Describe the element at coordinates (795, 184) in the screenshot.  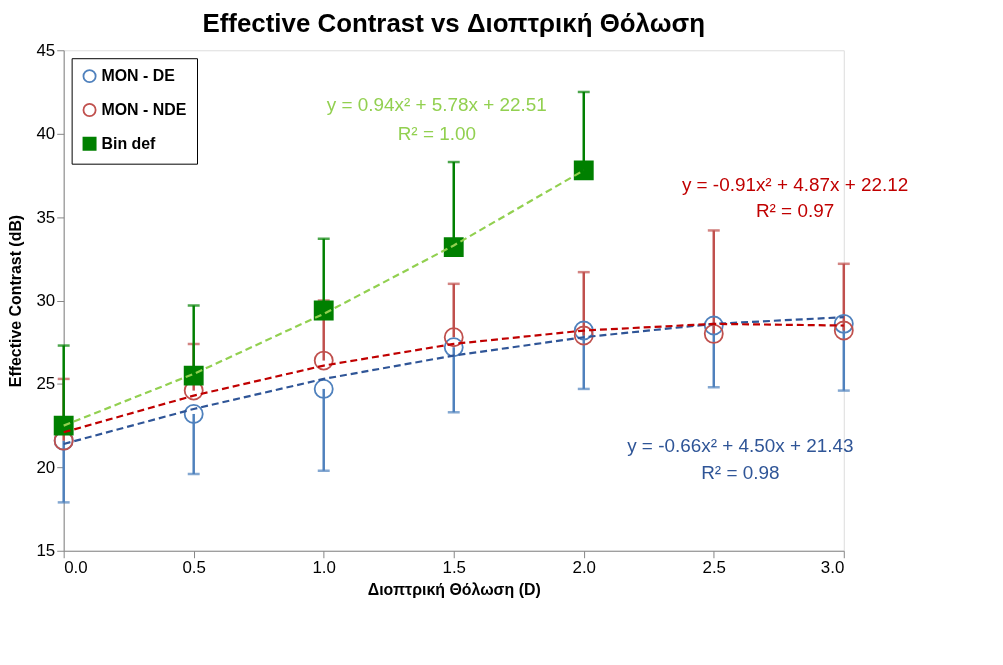
I see `annotation: y = -0.91x² + 4.87x + 22.12` at that location.